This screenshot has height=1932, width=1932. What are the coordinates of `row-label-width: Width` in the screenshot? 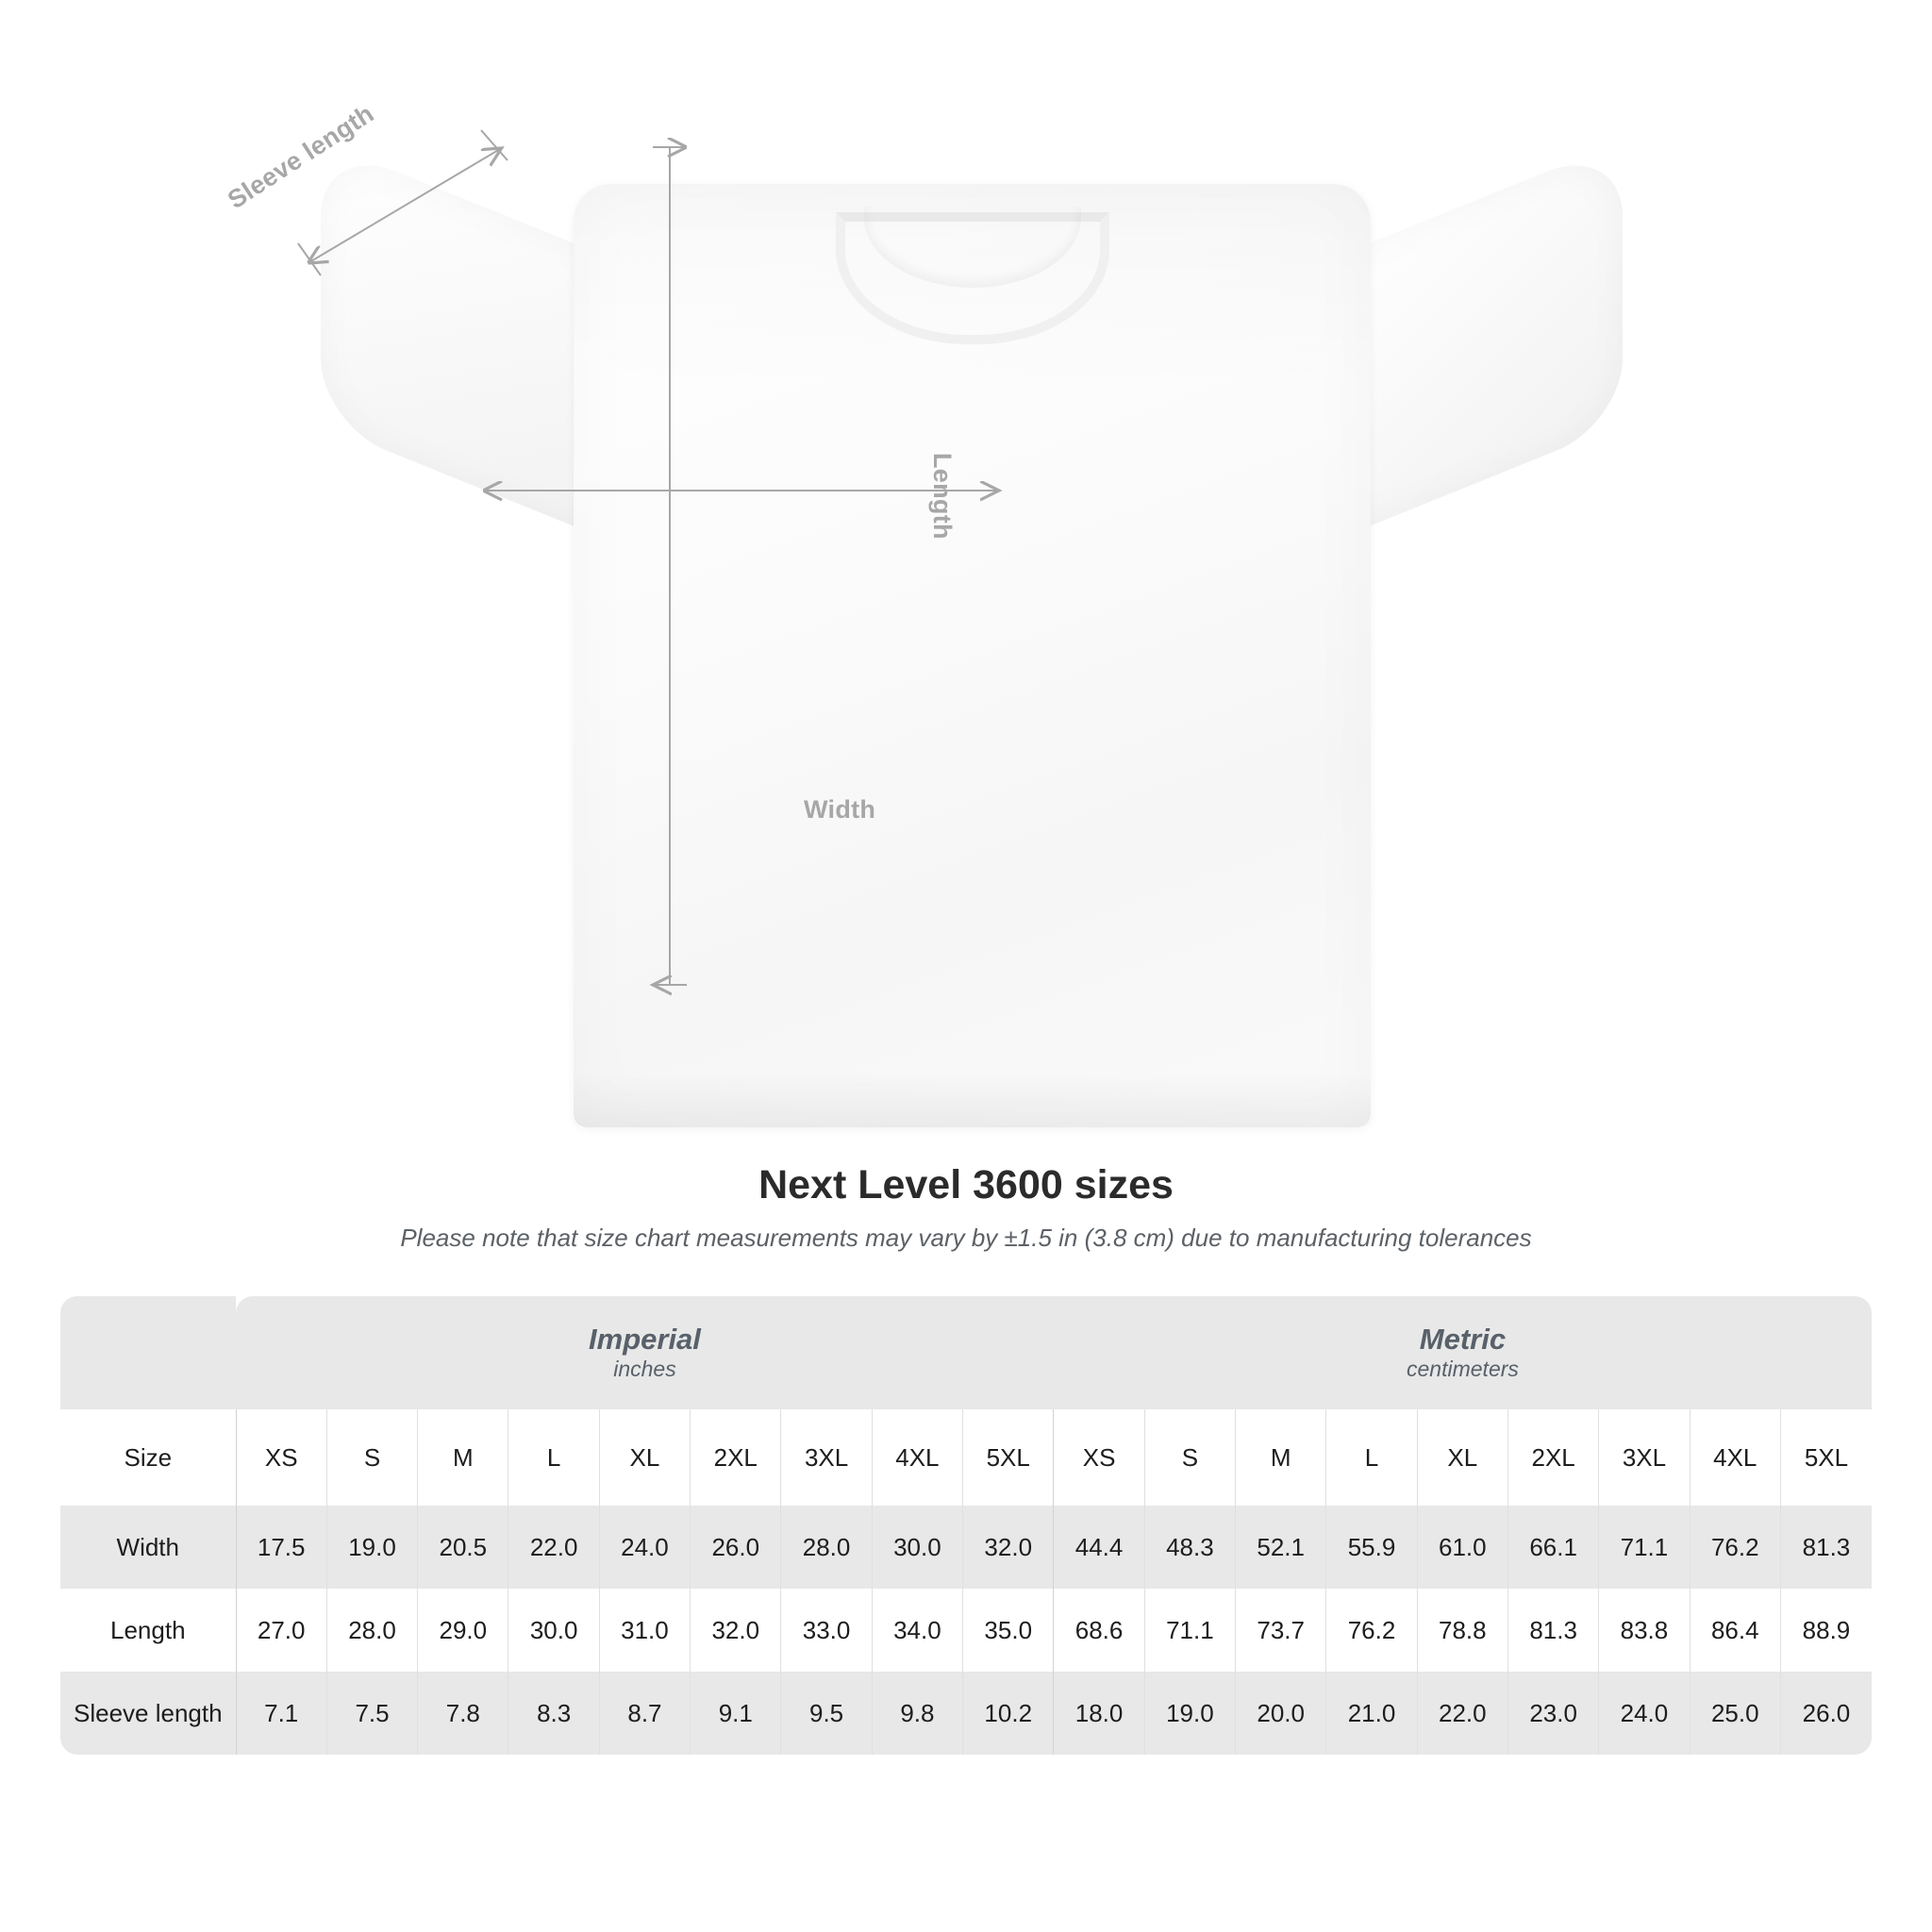 It's located at (148, 1547).